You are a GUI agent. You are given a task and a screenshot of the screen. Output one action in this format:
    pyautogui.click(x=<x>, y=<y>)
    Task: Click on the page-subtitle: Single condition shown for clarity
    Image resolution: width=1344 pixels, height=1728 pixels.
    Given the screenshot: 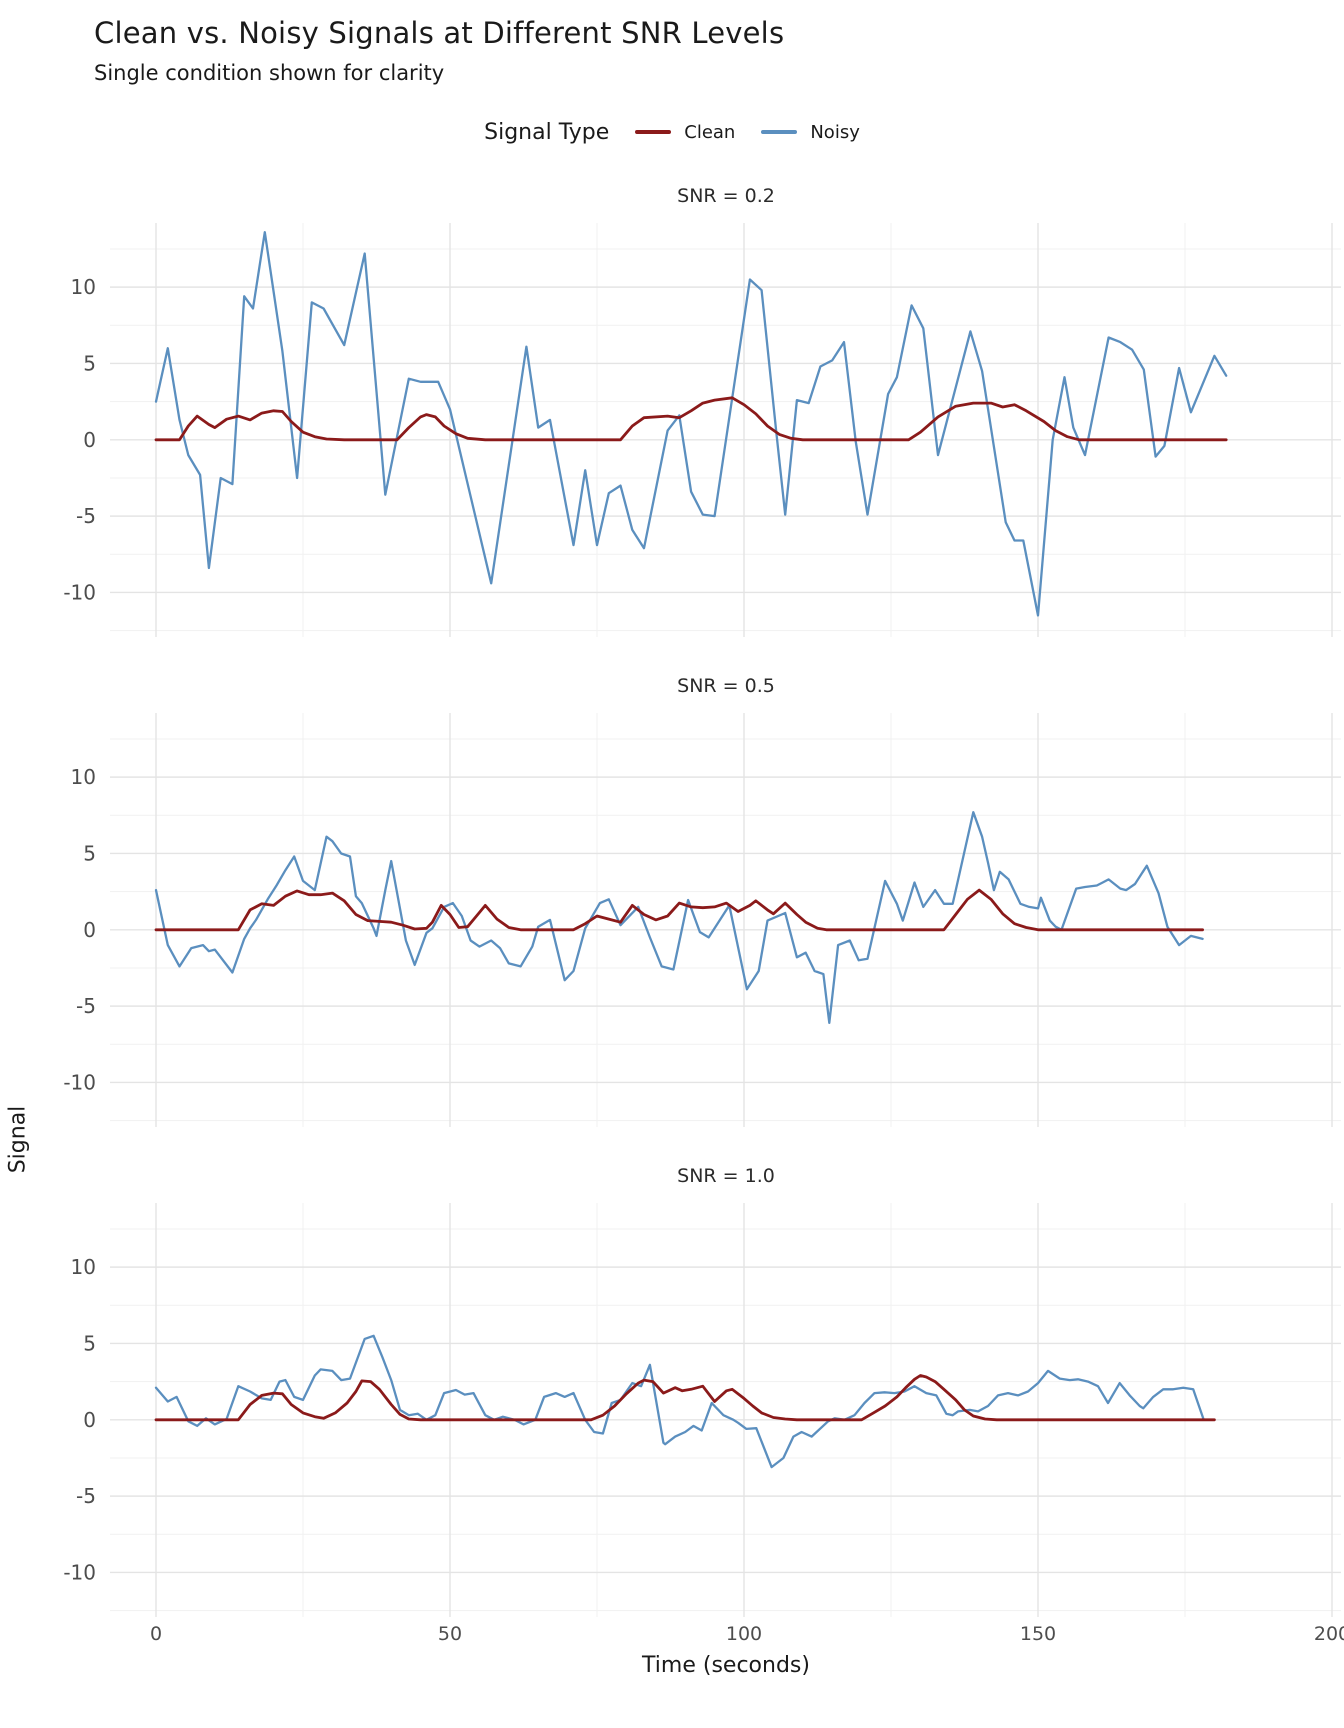 What is the action you would take?
    pyautogui.click(x=269, y=73)
    